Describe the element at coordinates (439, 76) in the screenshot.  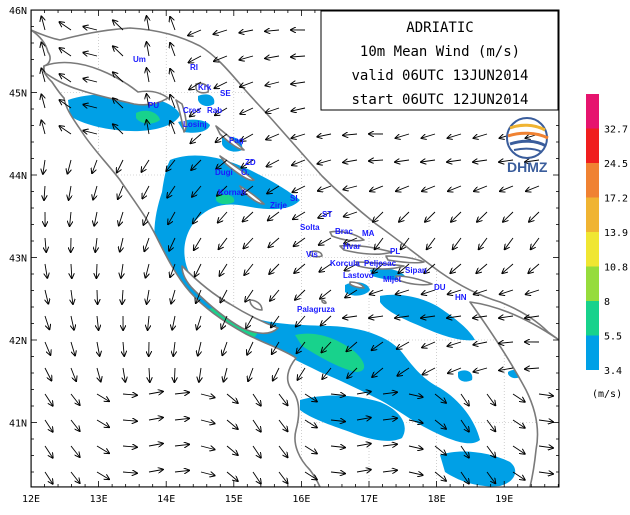
I see `title-valid-time: valid 06UTC 13JUN2014` at that location.